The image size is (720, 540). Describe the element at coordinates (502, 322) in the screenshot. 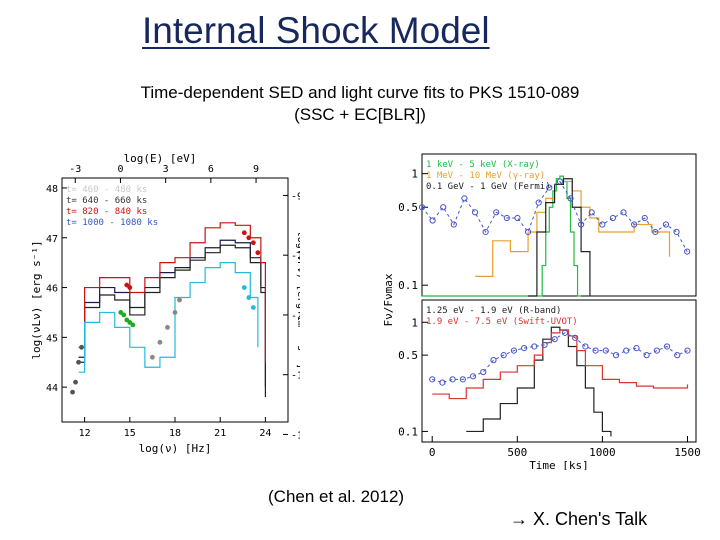

I see `optical-legend-entry: 1.9 eV - 7.5 eV (Swift-UVOT)` at that location.